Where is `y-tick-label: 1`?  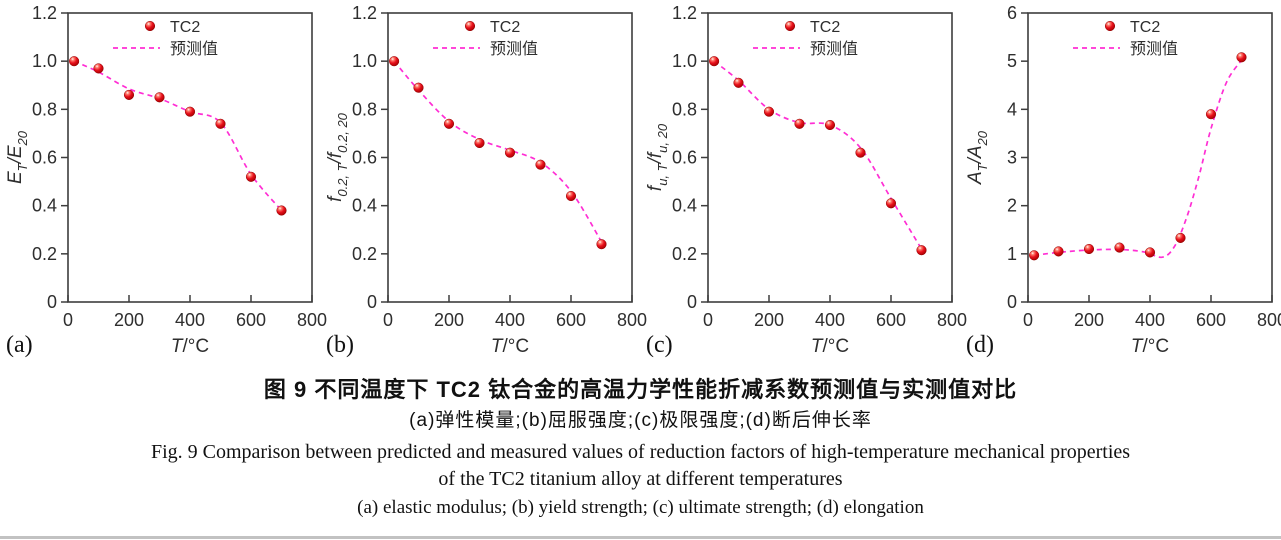 y-tick-label: 1 is located at coordinates (1012, 254).